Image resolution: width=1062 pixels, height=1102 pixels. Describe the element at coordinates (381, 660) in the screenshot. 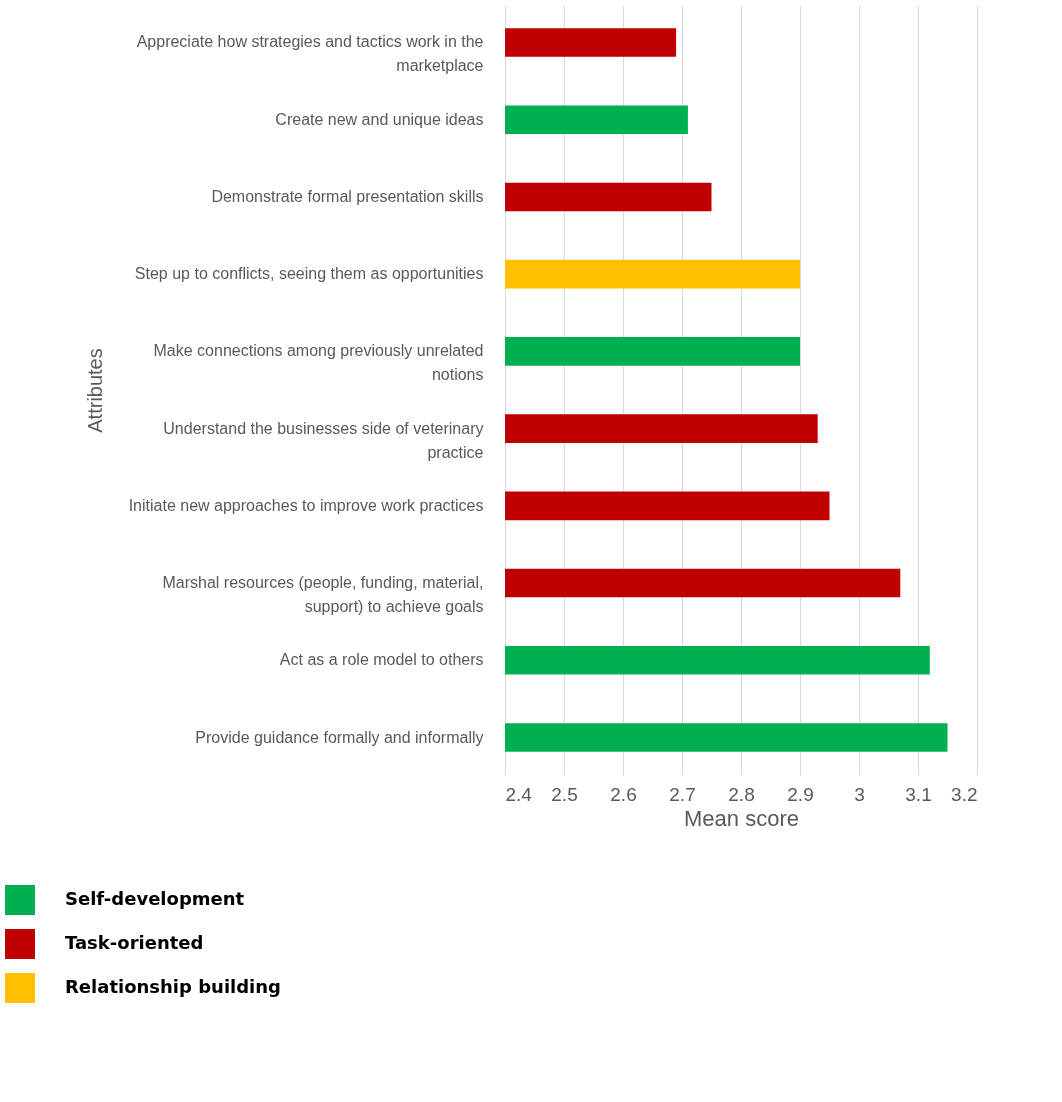

I see `y-tick-label: Act as a role model to others` at that location.